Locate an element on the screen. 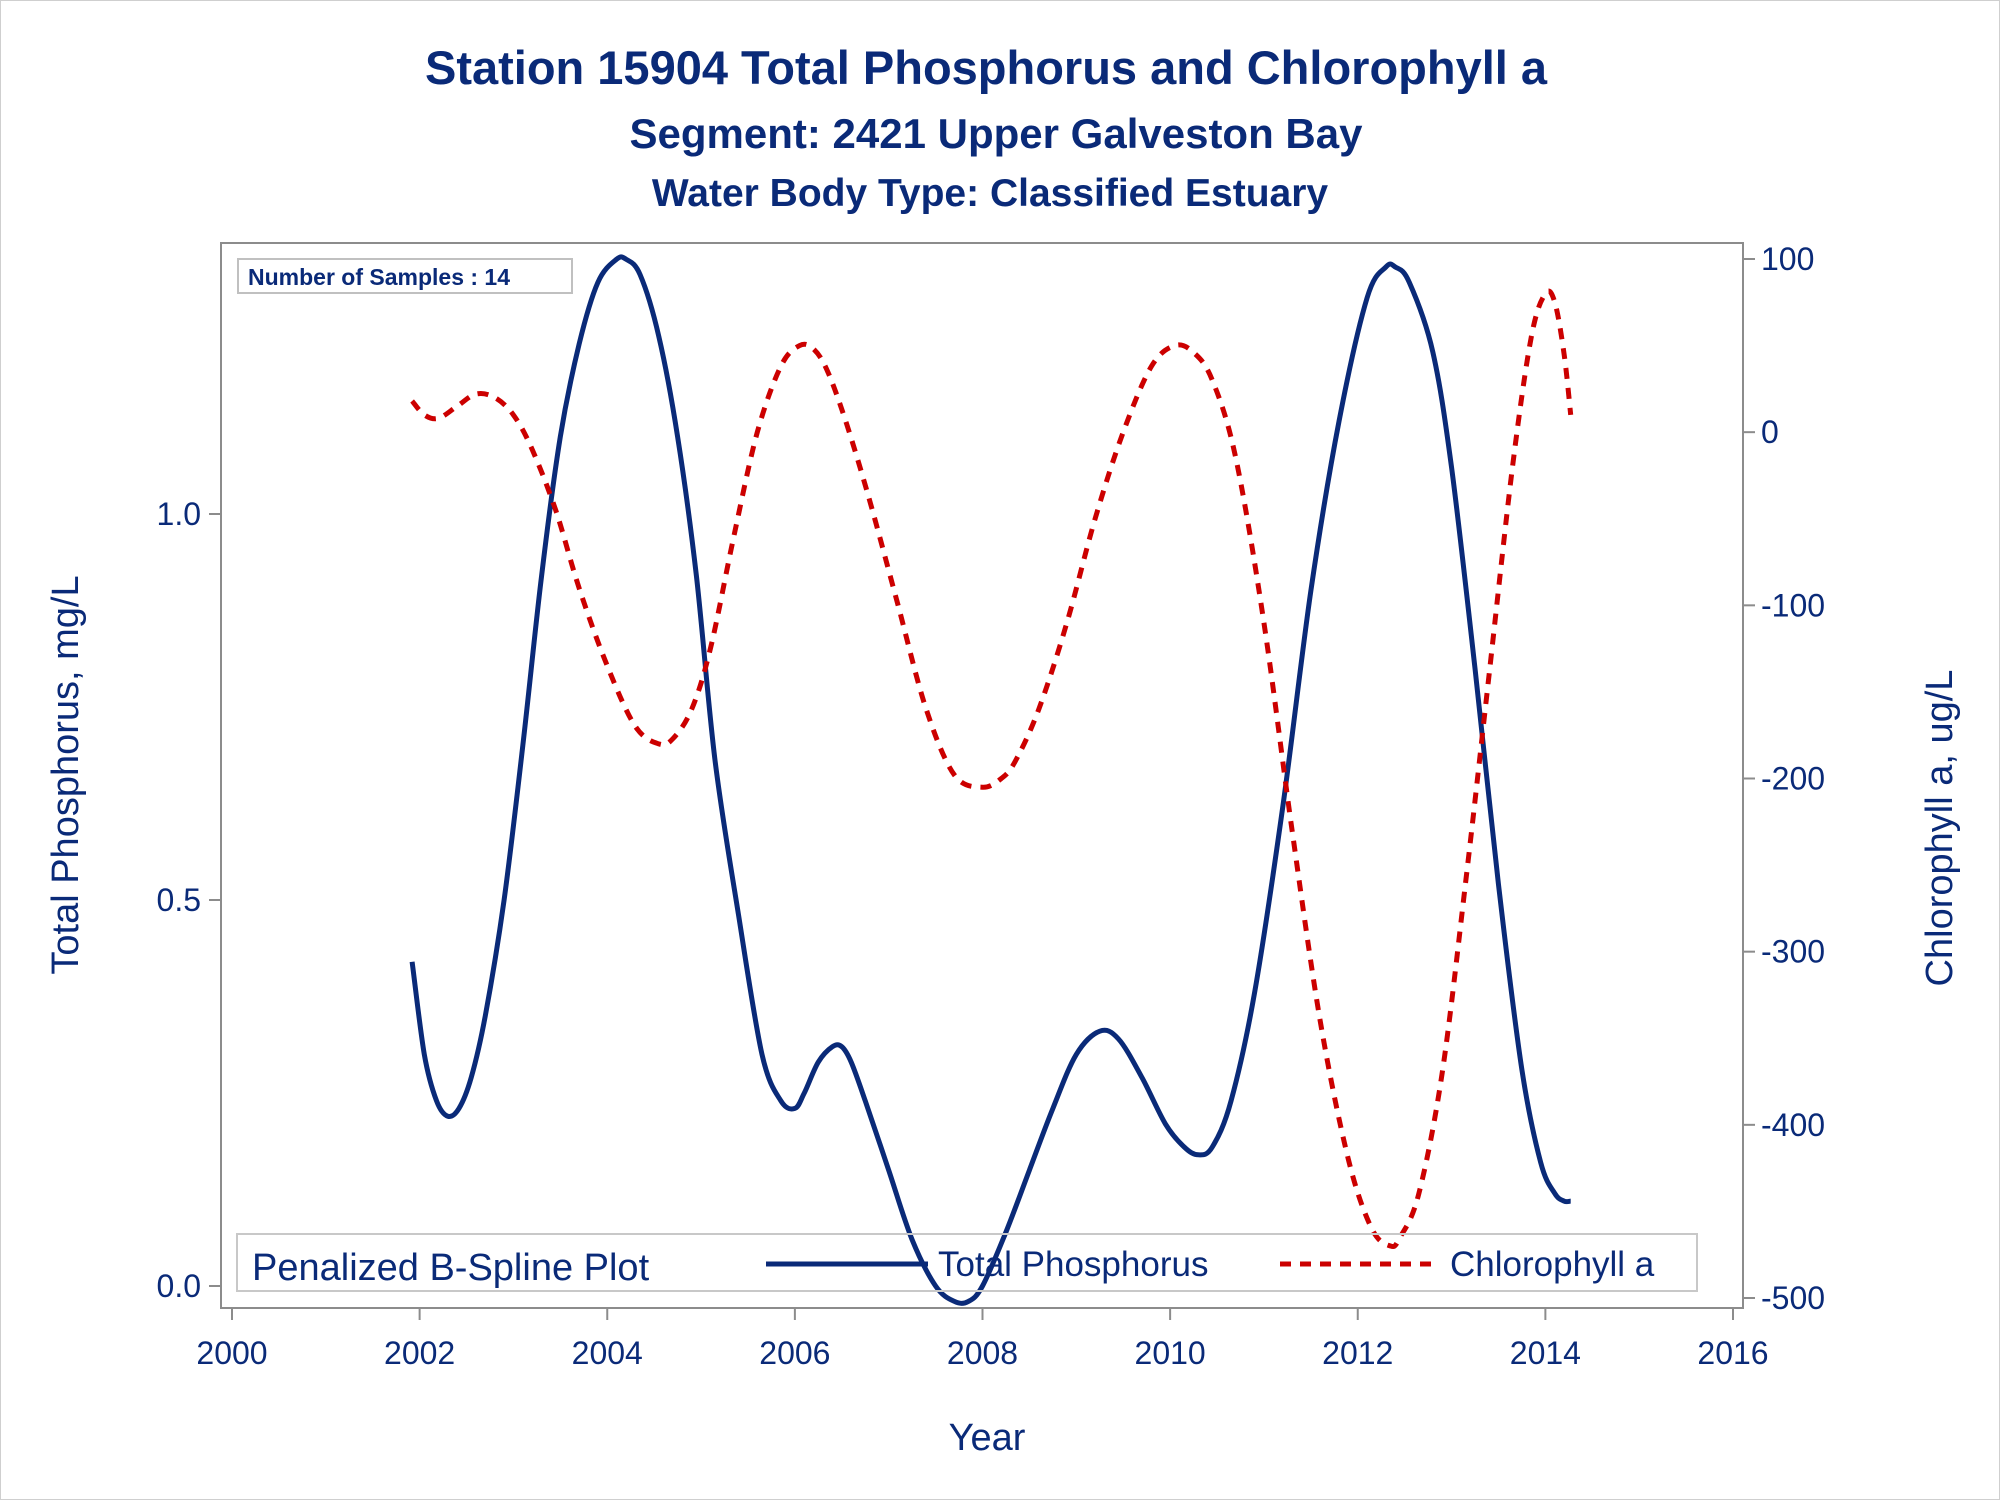  legend-box is located at coordinates (967, 1262).